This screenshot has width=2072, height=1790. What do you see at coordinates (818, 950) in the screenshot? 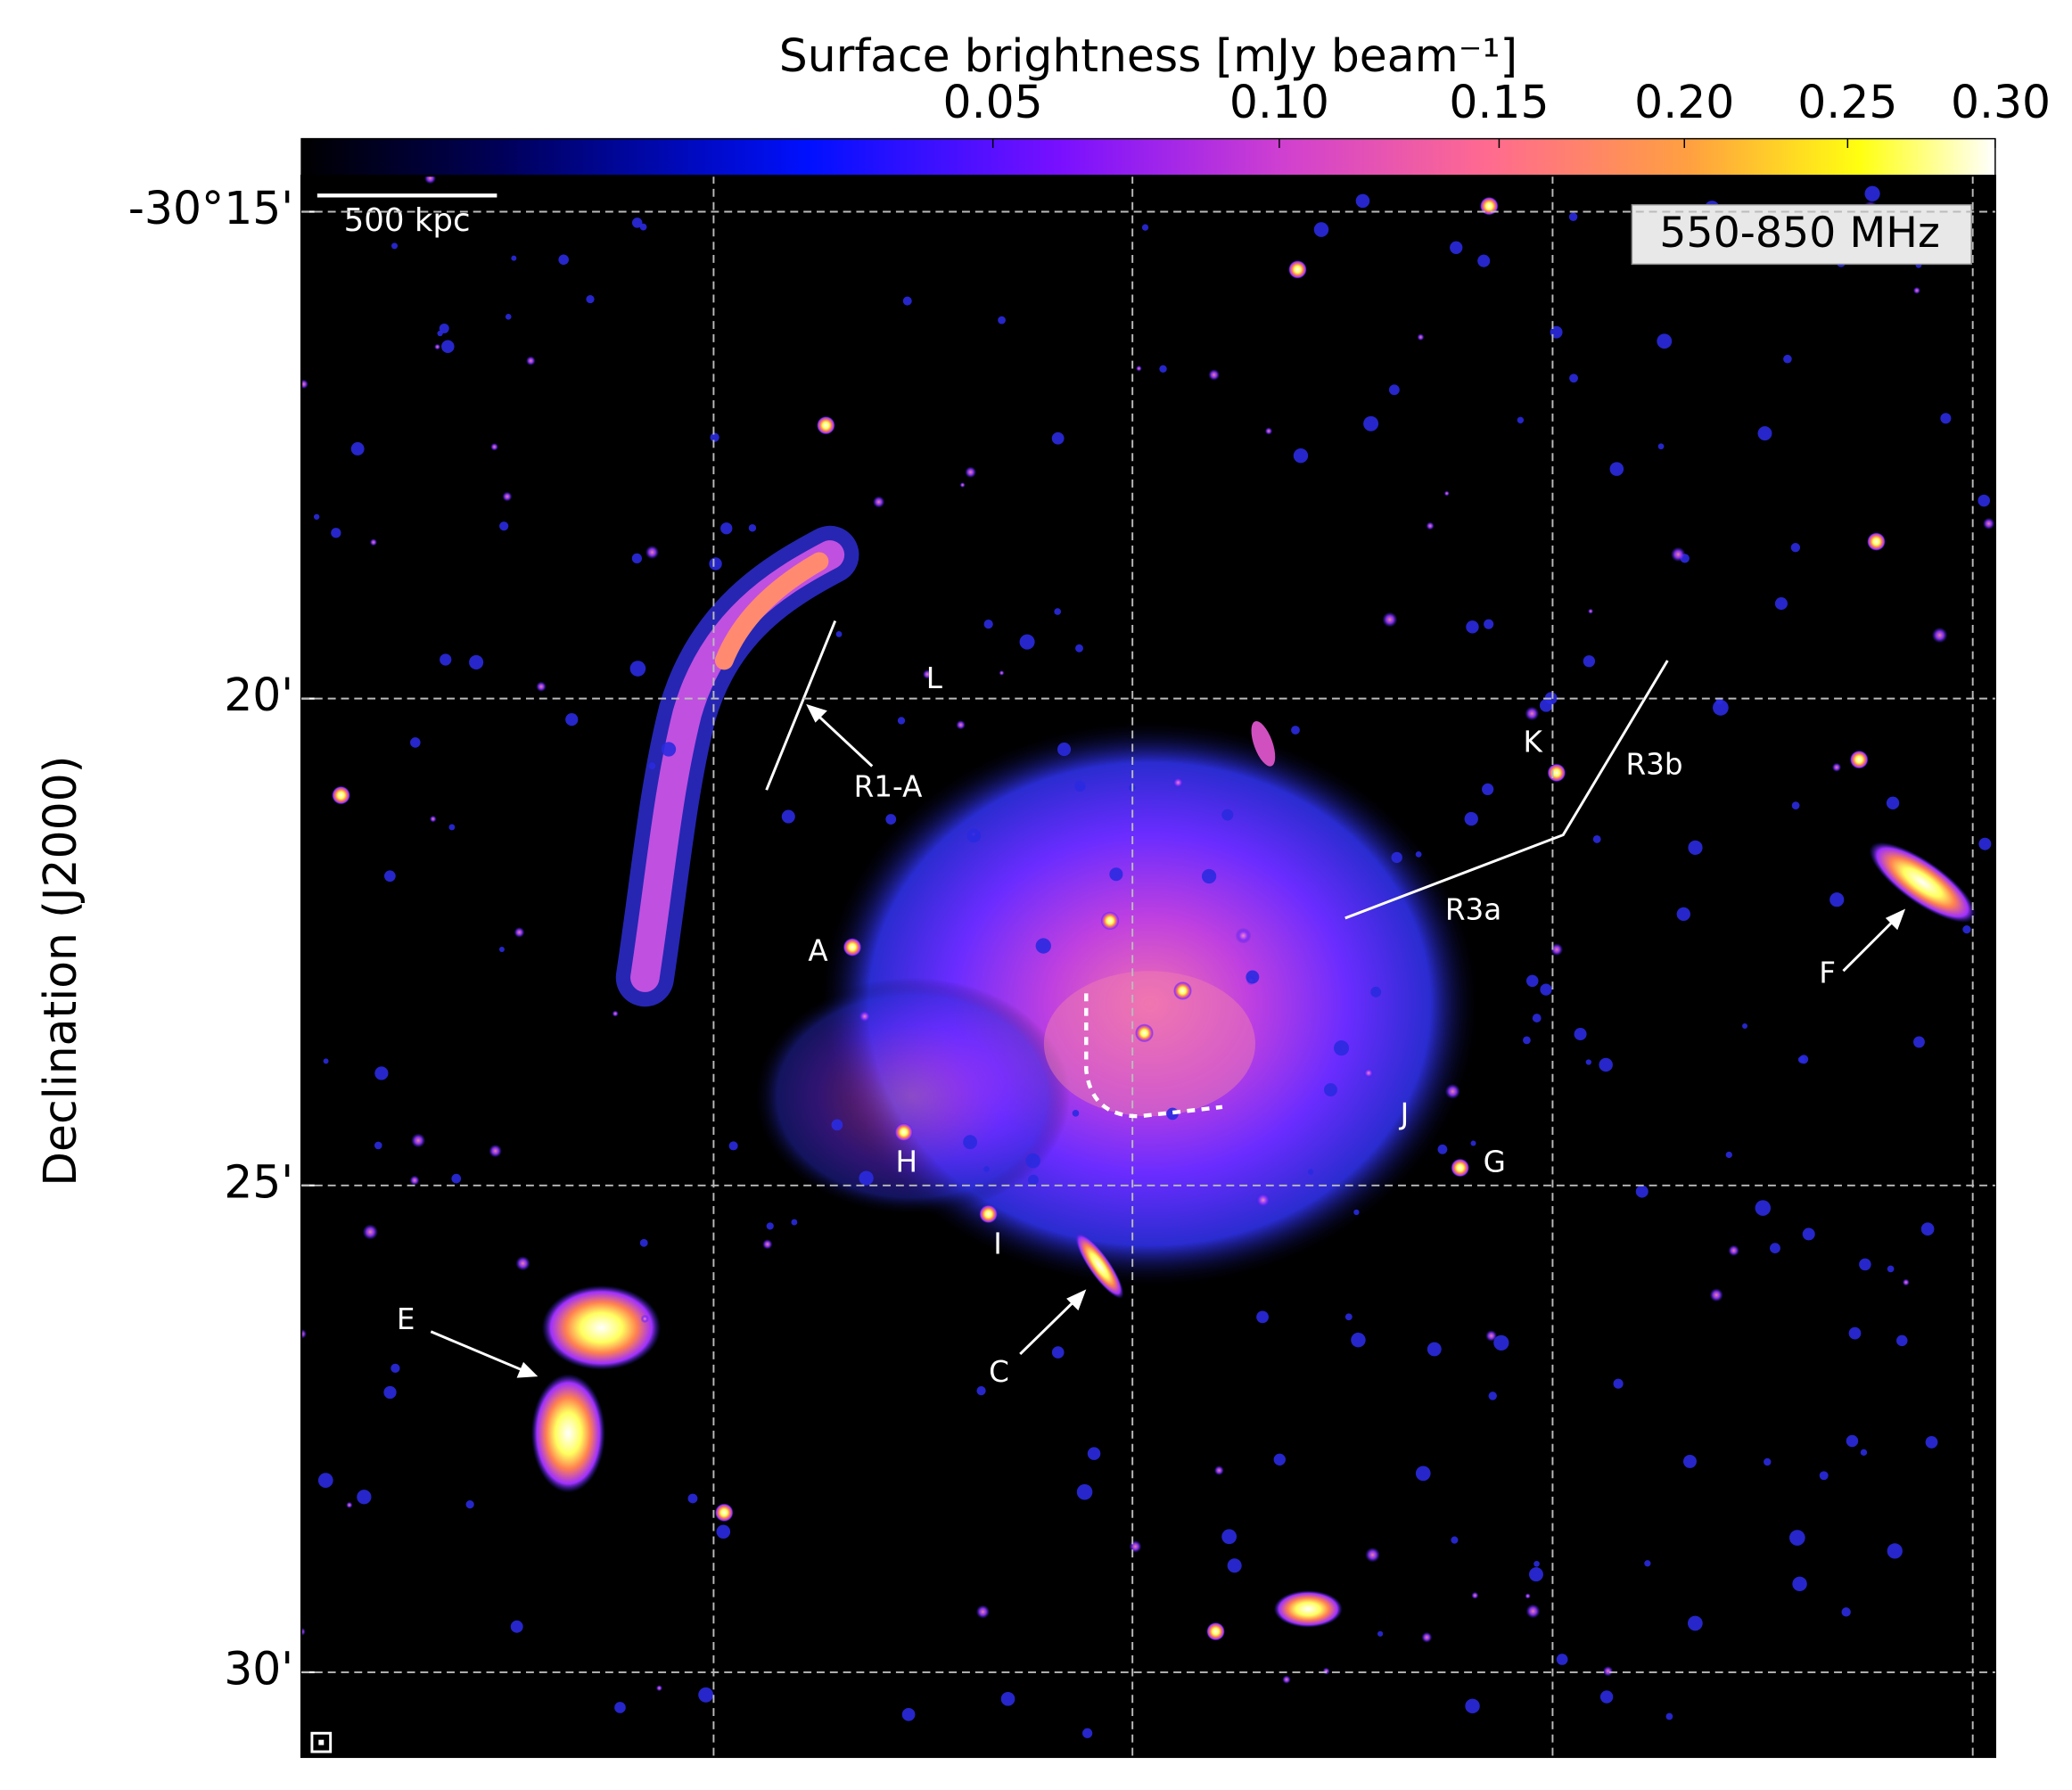
I see `annotation: A` at bounding box center [818, 950].